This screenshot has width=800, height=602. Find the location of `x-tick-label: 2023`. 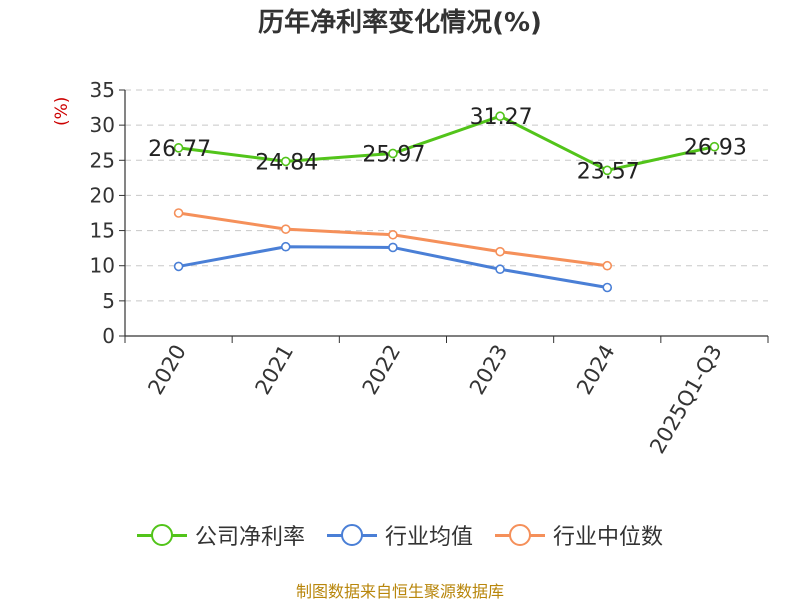

x-tick-label: 2023 is located at coordinates (489, 370).